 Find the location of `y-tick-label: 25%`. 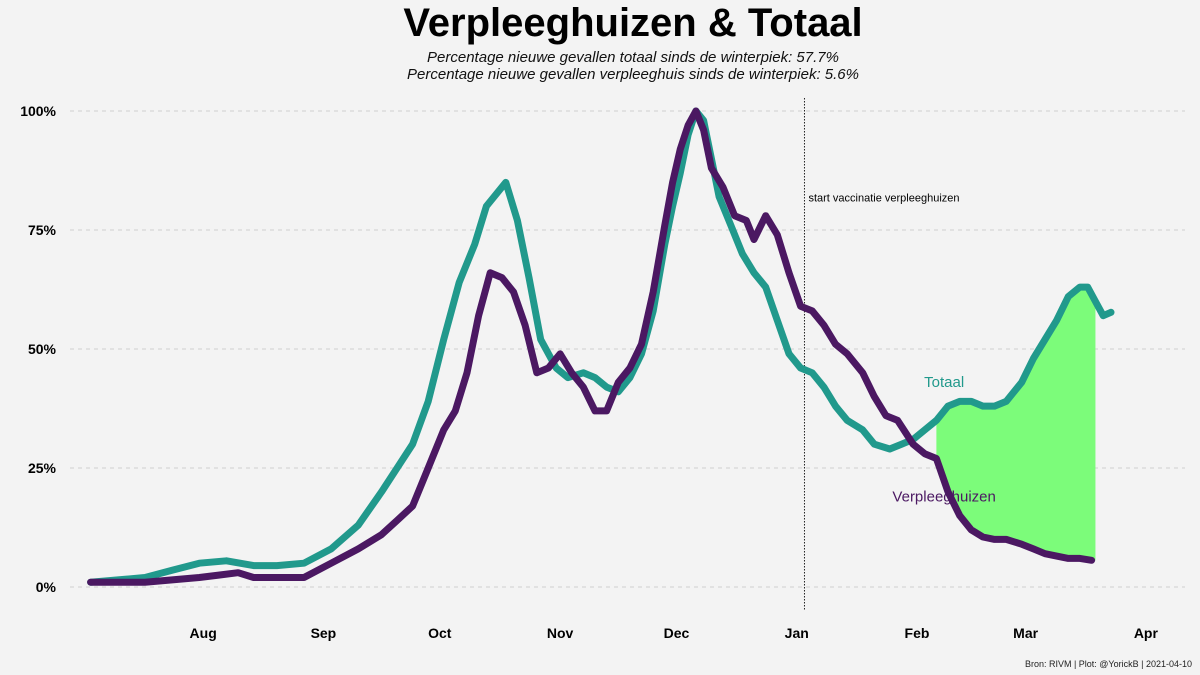

y-tick-label: 25% is located at coordinates (42, 468).